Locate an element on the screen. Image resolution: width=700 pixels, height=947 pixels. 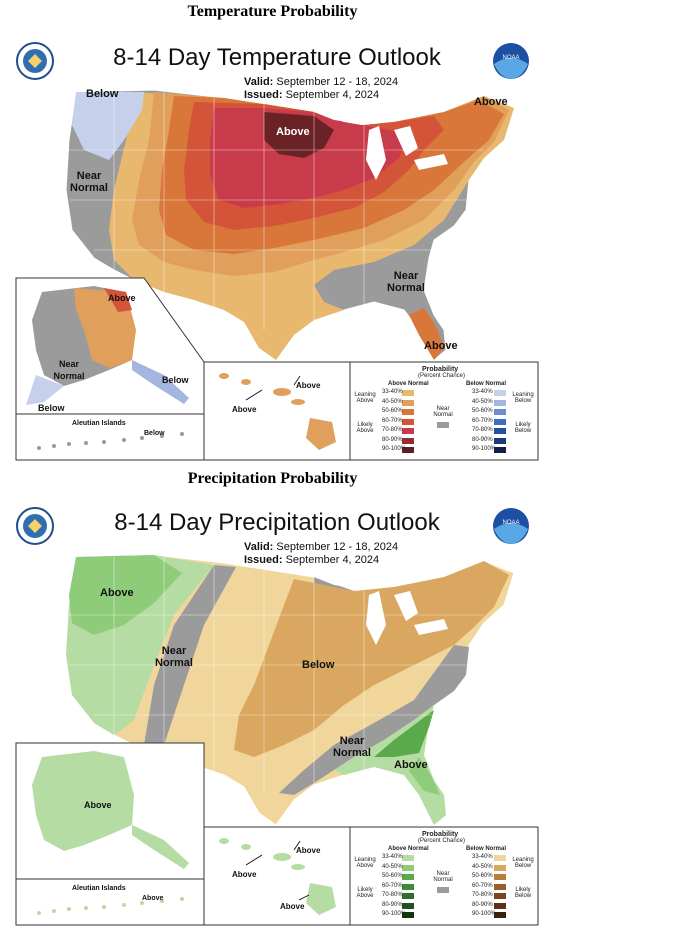
label-above-mn: Above is located at coordinates (293, 132).